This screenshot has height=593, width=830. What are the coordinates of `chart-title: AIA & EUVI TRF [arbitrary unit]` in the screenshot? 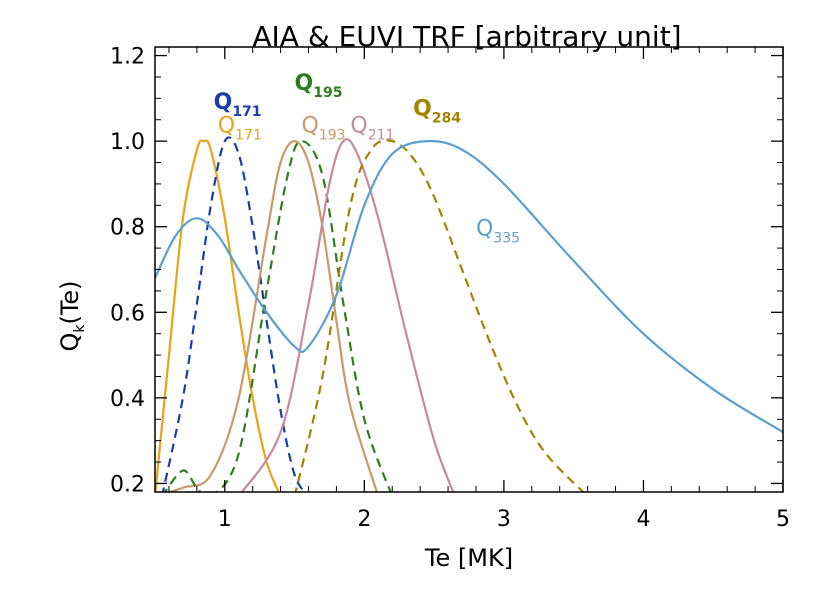 It's located at (466, 36).